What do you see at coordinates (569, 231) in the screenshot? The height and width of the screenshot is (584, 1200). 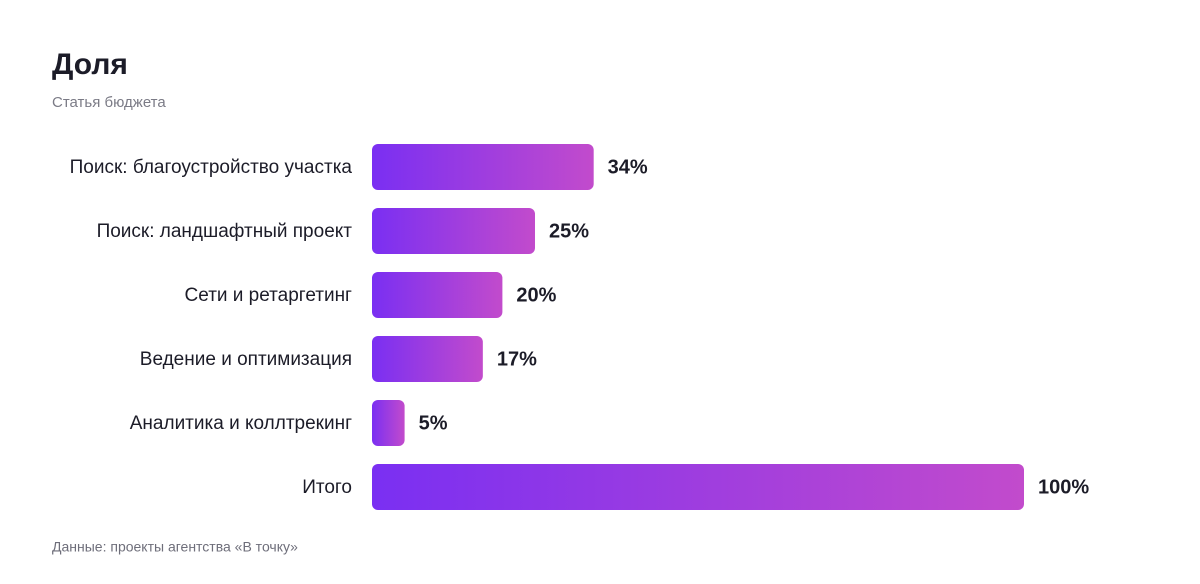 I see `value-label: 25%` at bounding box center [569, 231].